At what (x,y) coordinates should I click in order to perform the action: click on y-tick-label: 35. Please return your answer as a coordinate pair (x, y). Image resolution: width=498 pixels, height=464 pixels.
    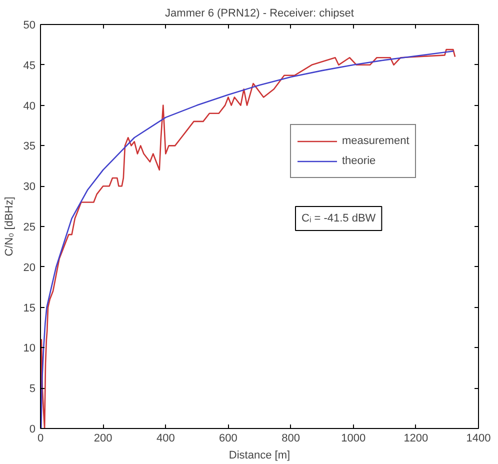
    Looking at the image, I should click on (29, 146).